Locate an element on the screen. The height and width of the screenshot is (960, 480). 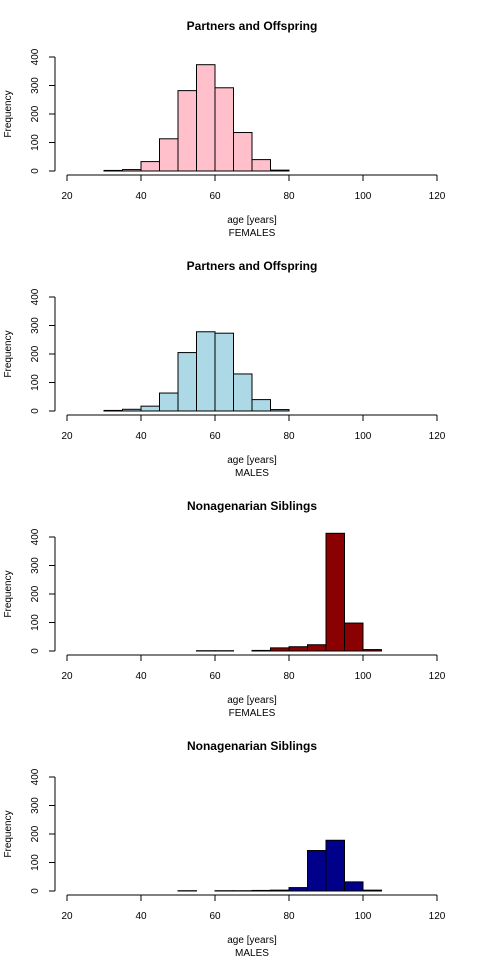
x-axis-sublabel: MALES is located at coordinates (252, 953).